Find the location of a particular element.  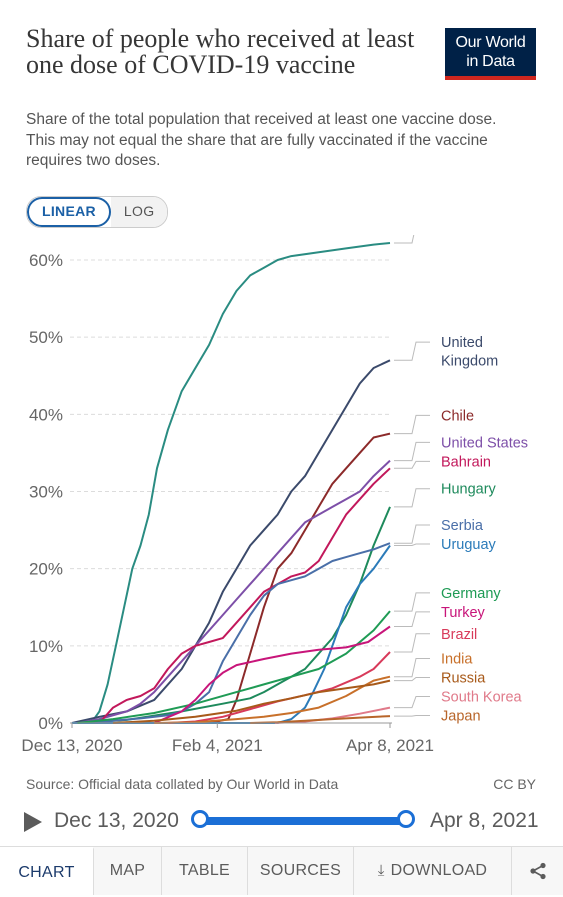

y-tick-label: 60% is located at coordinates (46, 260).